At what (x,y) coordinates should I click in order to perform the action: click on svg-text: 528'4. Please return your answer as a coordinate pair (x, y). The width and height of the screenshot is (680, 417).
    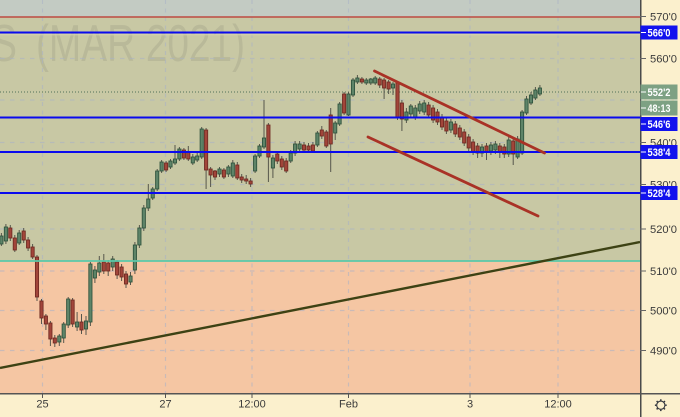
    Looking at the image, I should click on (660, 194).